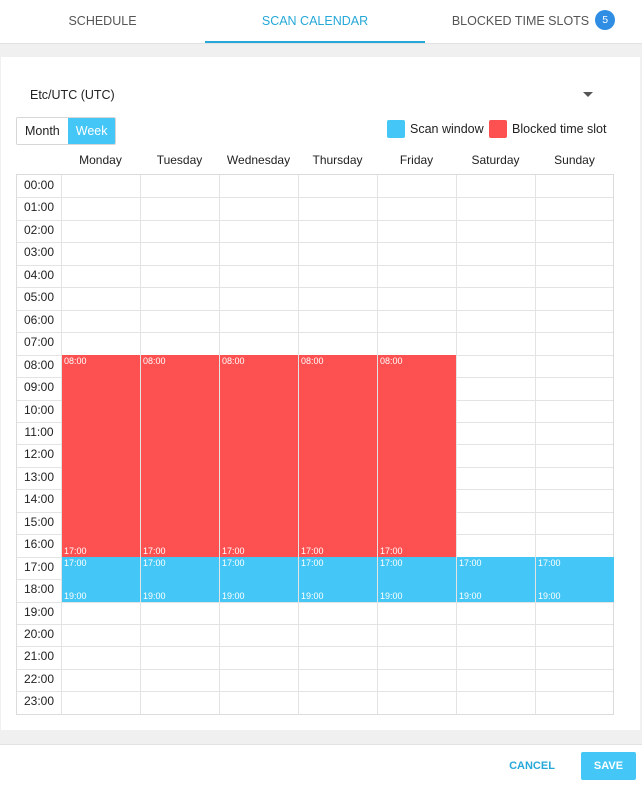 The width and height of the screenshot is (642, 786). I want to click on tab-scan-calendar-label: SCAN CALENDAR, so click(315, 21).